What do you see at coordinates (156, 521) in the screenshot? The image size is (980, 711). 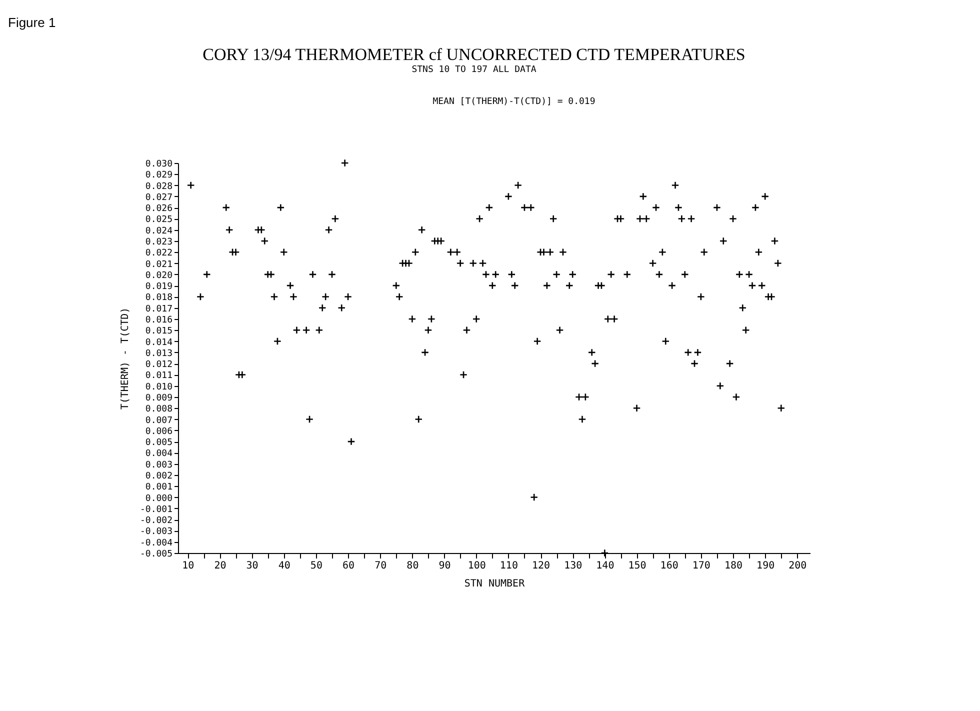 I see `y-tick-label: -0.002` at bounding box center [156, 521].